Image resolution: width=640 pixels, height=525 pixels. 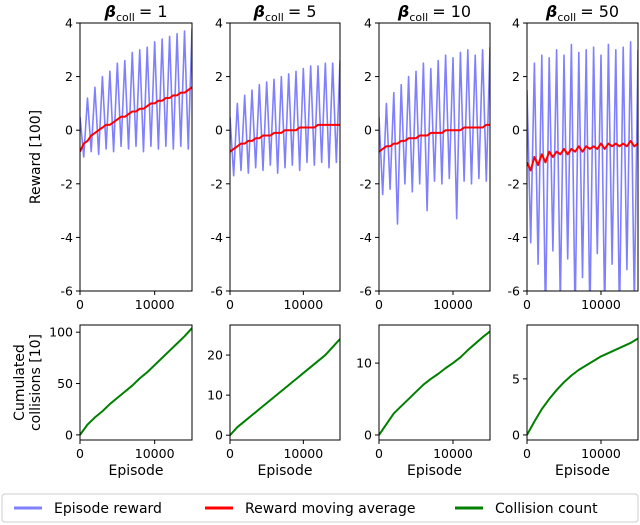 I want to click on y-tick-label: 20, so click(x=215, y=355).